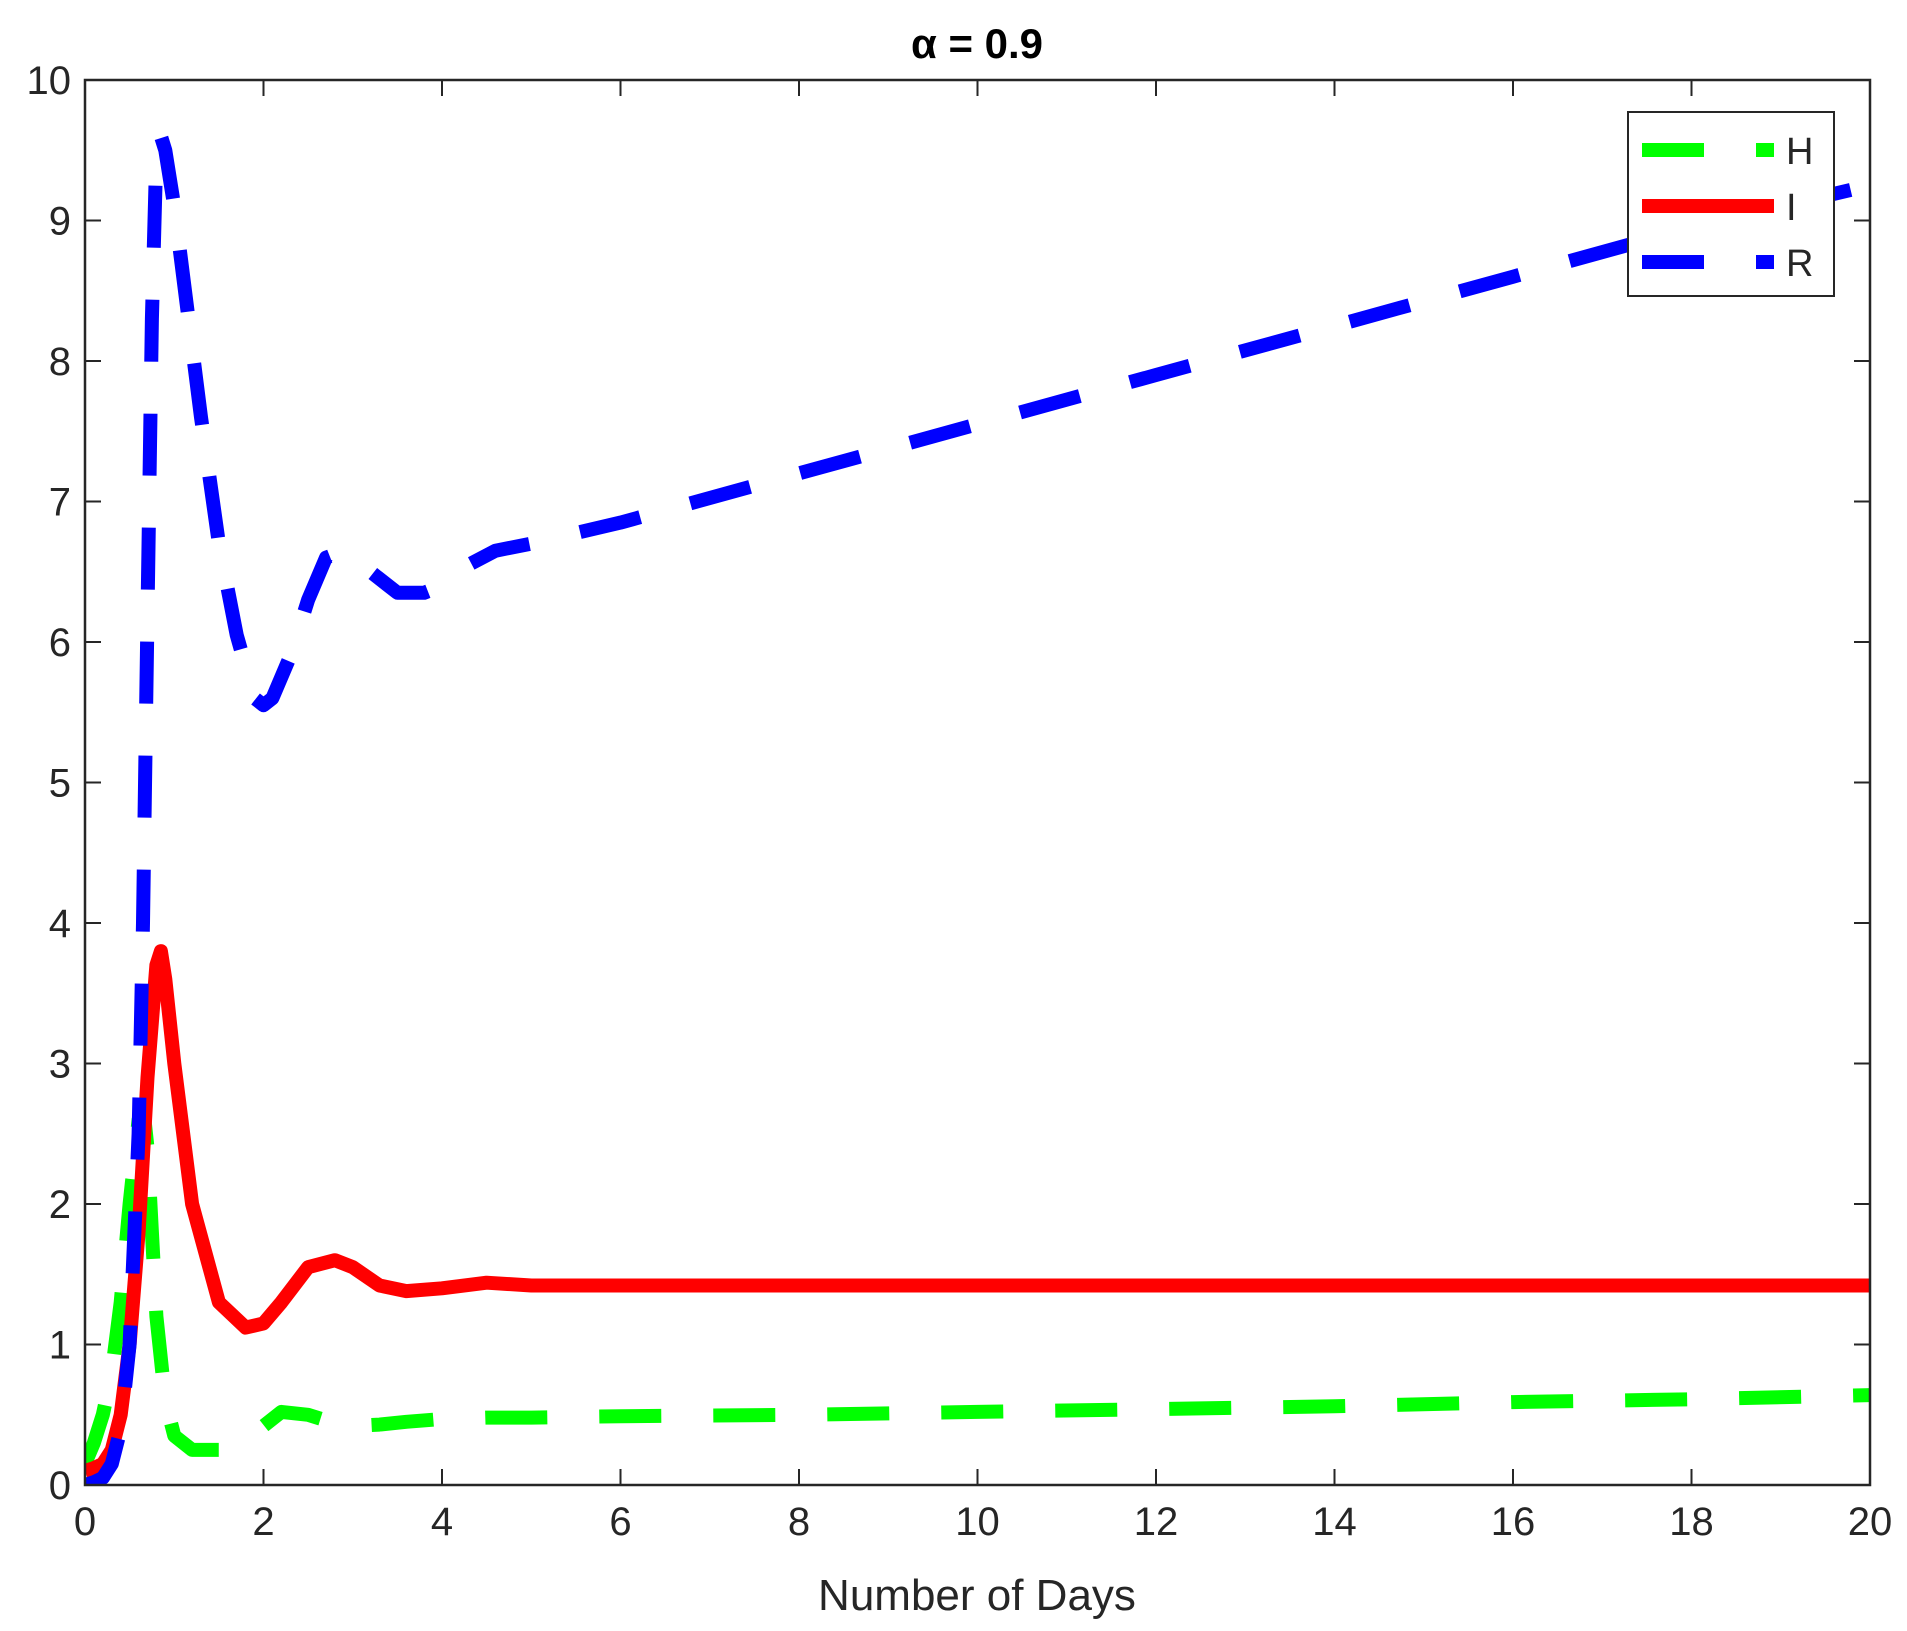 The width and height of the screenshot is (1907, 1631). What do you see at coordinates (60, 1205) in the screenshot?
I see `y-tick-label: 2` at bounding box center [60, 1205].